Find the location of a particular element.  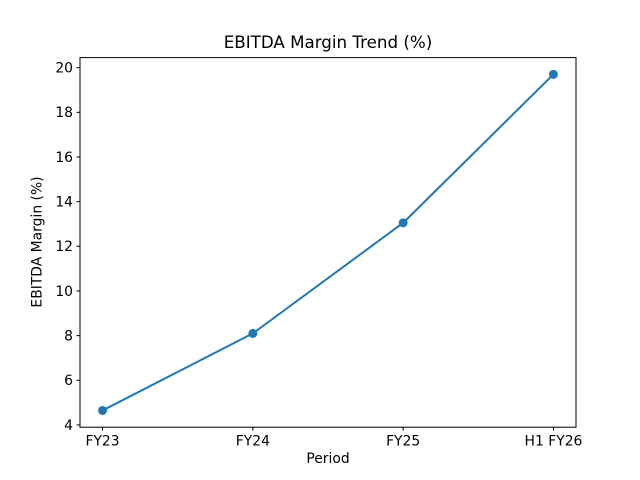

y-tick-label: 16 is located at coordinates (64, 158).